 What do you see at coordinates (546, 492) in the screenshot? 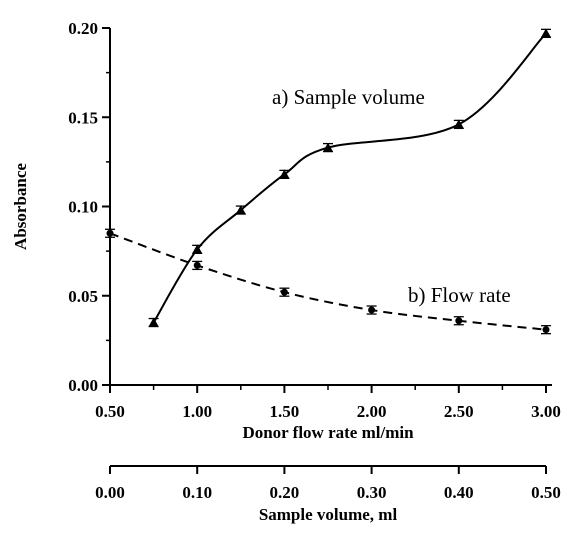
I see `x-tick-label-volume: 0.50` at bounding box center [546, 492].